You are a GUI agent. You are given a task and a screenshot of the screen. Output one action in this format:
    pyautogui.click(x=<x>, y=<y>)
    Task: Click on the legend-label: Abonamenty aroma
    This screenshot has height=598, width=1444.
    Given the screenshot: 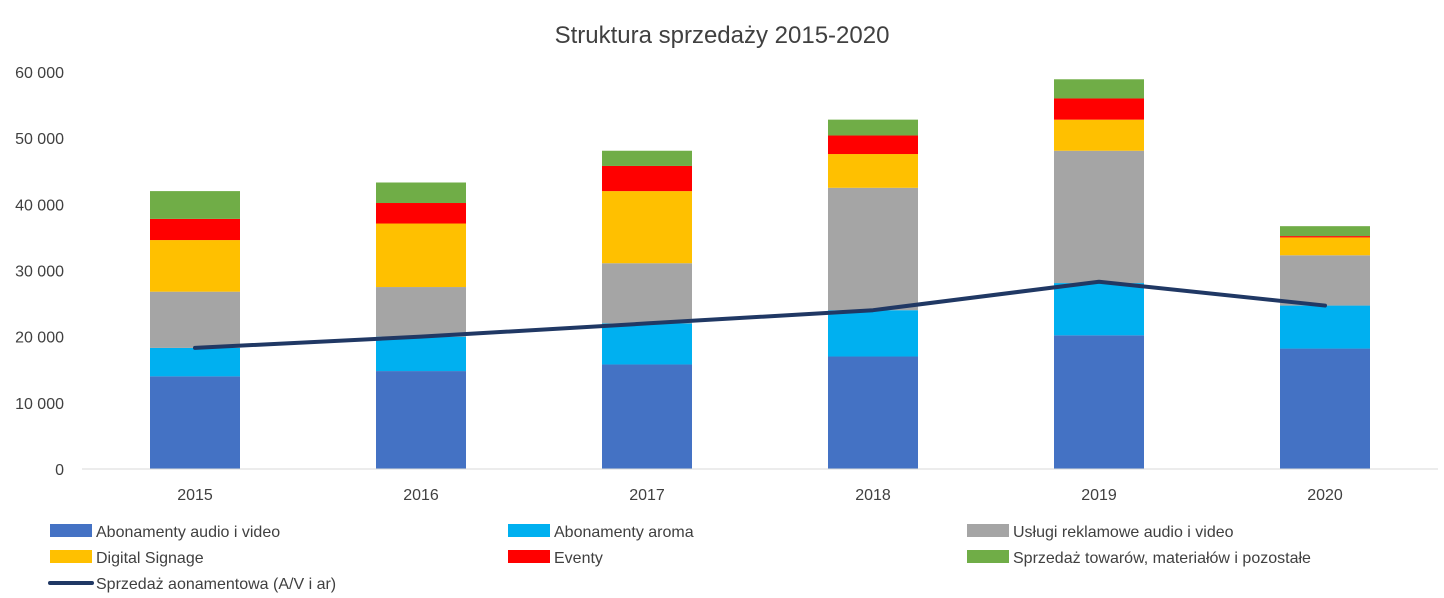 What is the action you would take?
    pyautogui.click(x=624, y=532)
    